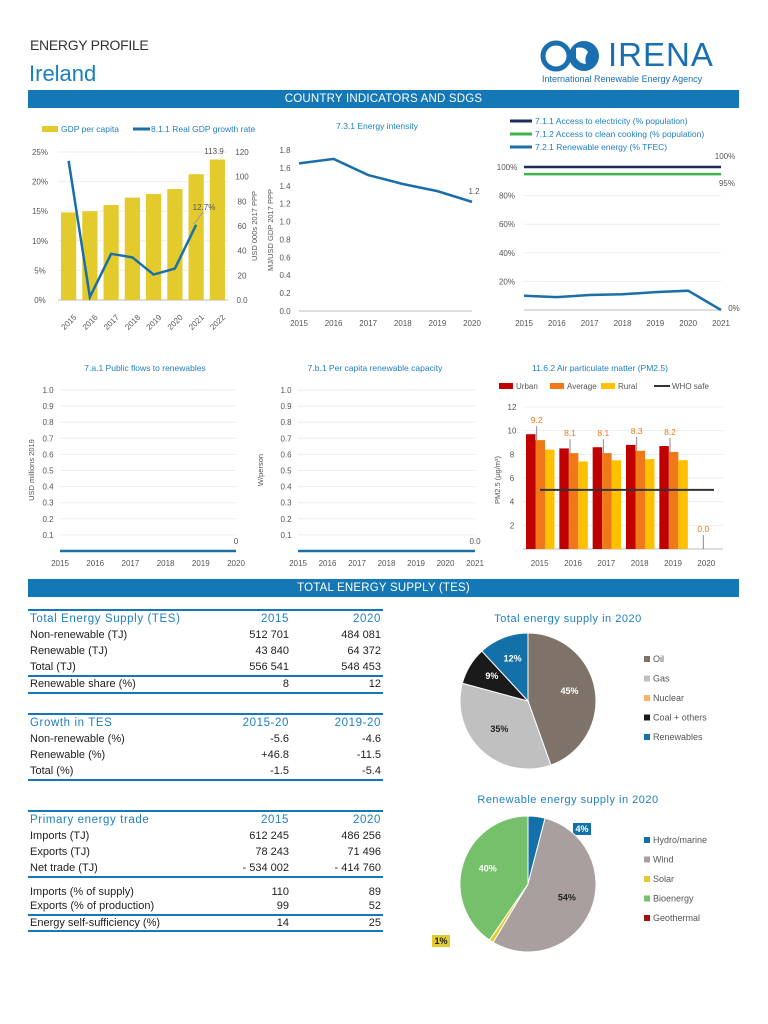 The width and height of the screenshot is (768, 1024). What do you see at coordinates (40, 241) in the screenshot?
I see `y-tick-label: 10%` at bounding box center [40, 241].